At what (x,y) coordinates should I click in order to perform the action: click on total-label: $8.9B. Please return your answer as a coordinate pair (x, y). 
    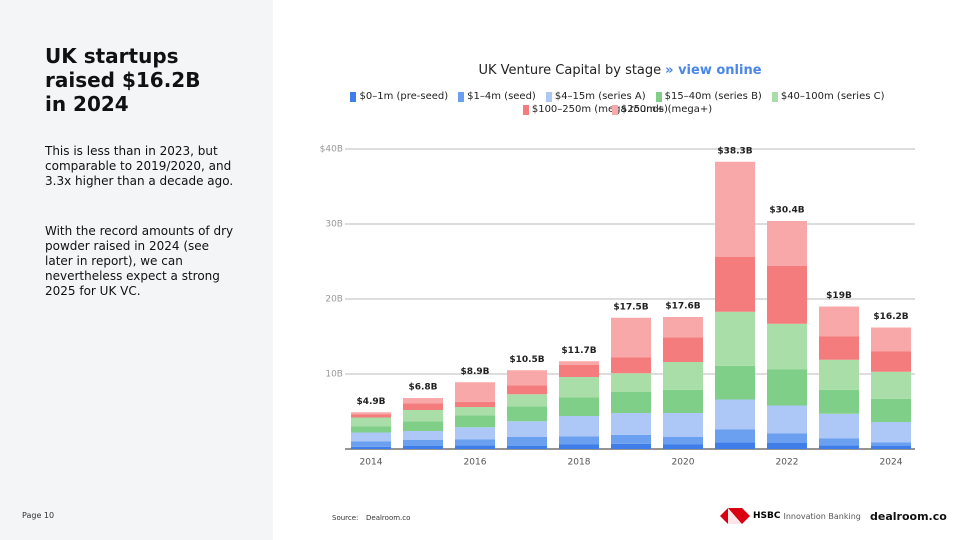
    Looking at the image, I should click on (474, 372).